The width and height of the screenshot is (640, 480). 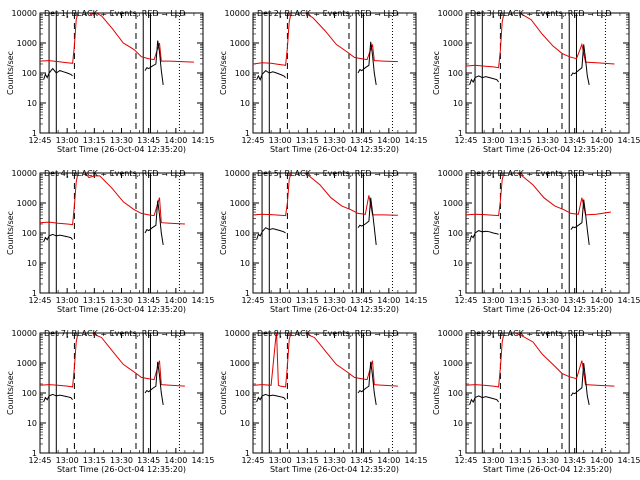 What do you see at coordinates (540, 333) in the screenshot?
I see `panel-title: Det 9( BLACK = Events, RED = LLD` at bounding box center [540, 333].